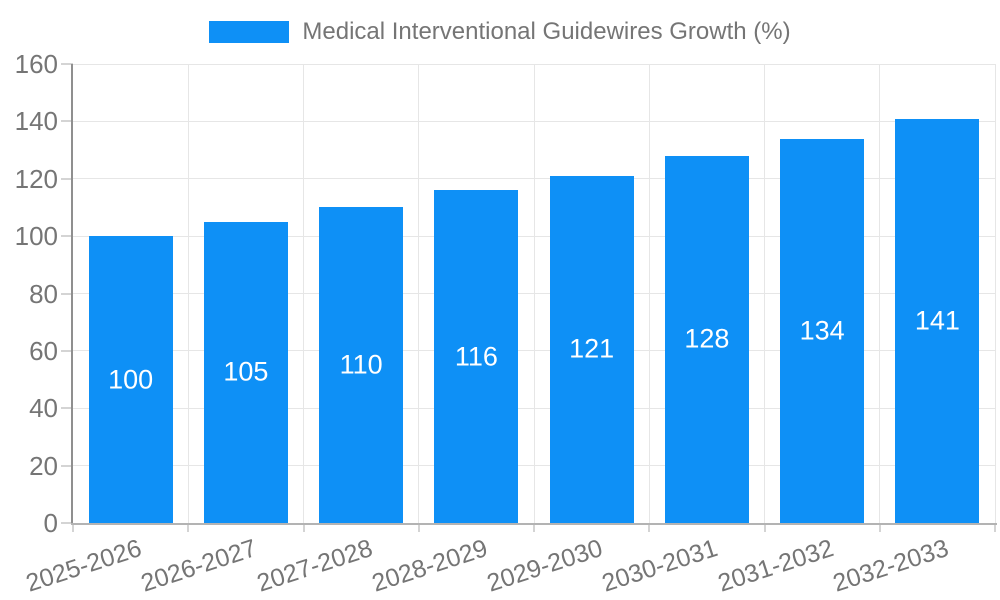 The height and width of the screenshot is (600, 1000). I want to click on x-axis-tick-label: 2027-2028, so click(314, 566).